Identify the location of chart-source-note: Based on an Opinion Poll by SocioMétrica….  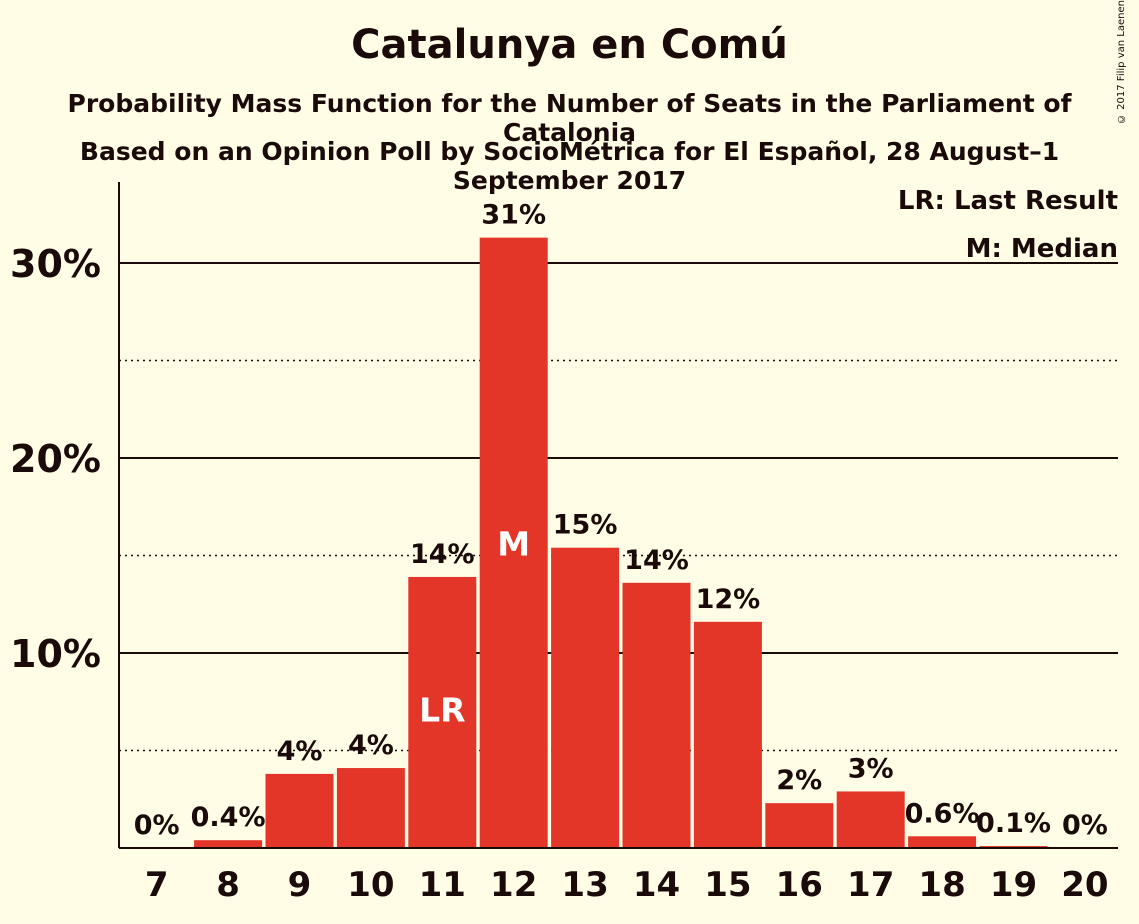
(569, 166).